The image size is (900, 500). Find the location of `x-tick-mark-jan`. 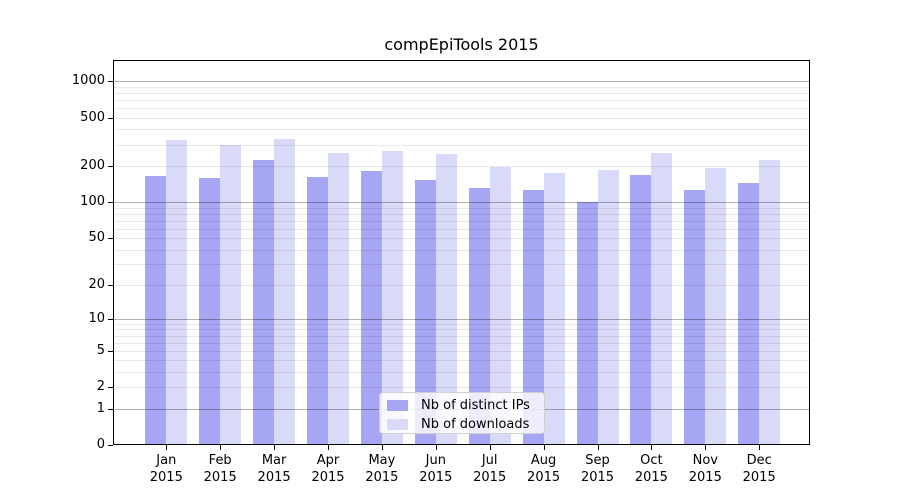

x-tick-mark-jan is located at coordinates (166, 447).